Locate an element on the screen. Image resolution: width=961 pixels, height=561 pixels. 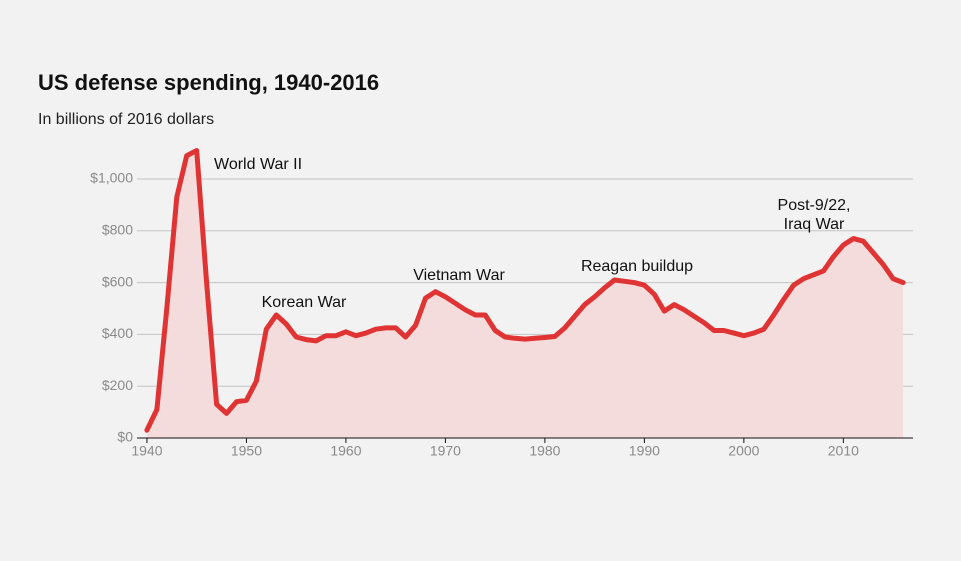
chart-subtitle: In billions of 2016 dollars is located at coordinates (126, 119).